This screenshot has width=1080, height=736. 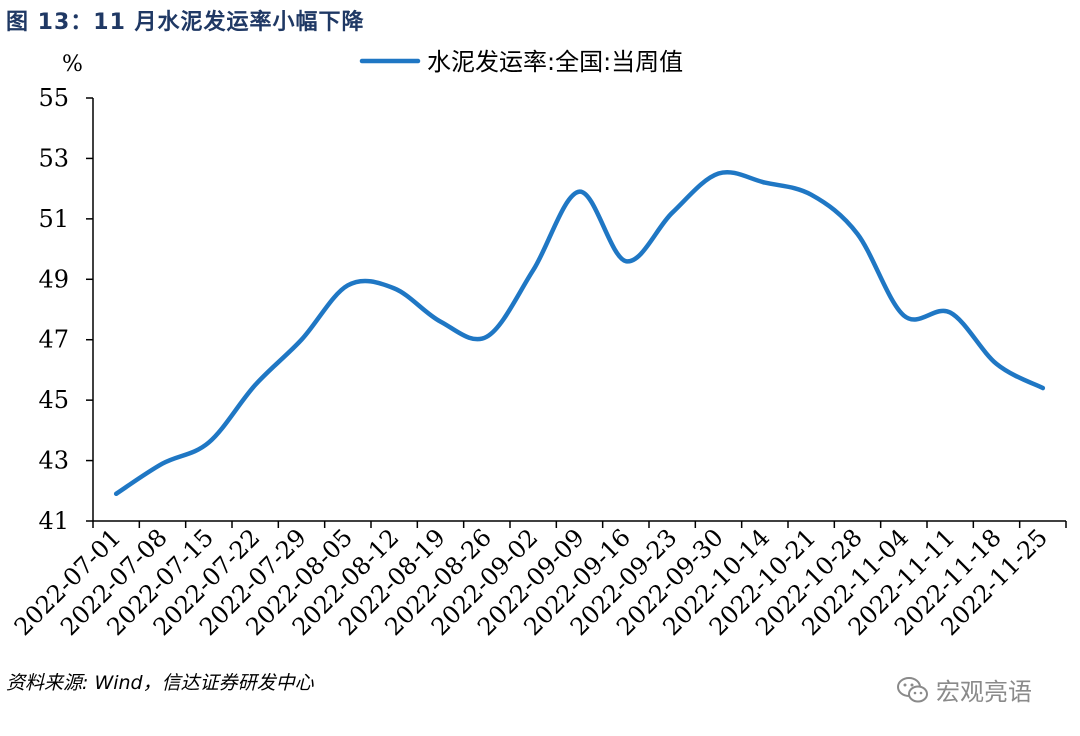 I want to click on source-note: 资料来源: Wind，信达证券研发中心, so click(x=160, y=683).